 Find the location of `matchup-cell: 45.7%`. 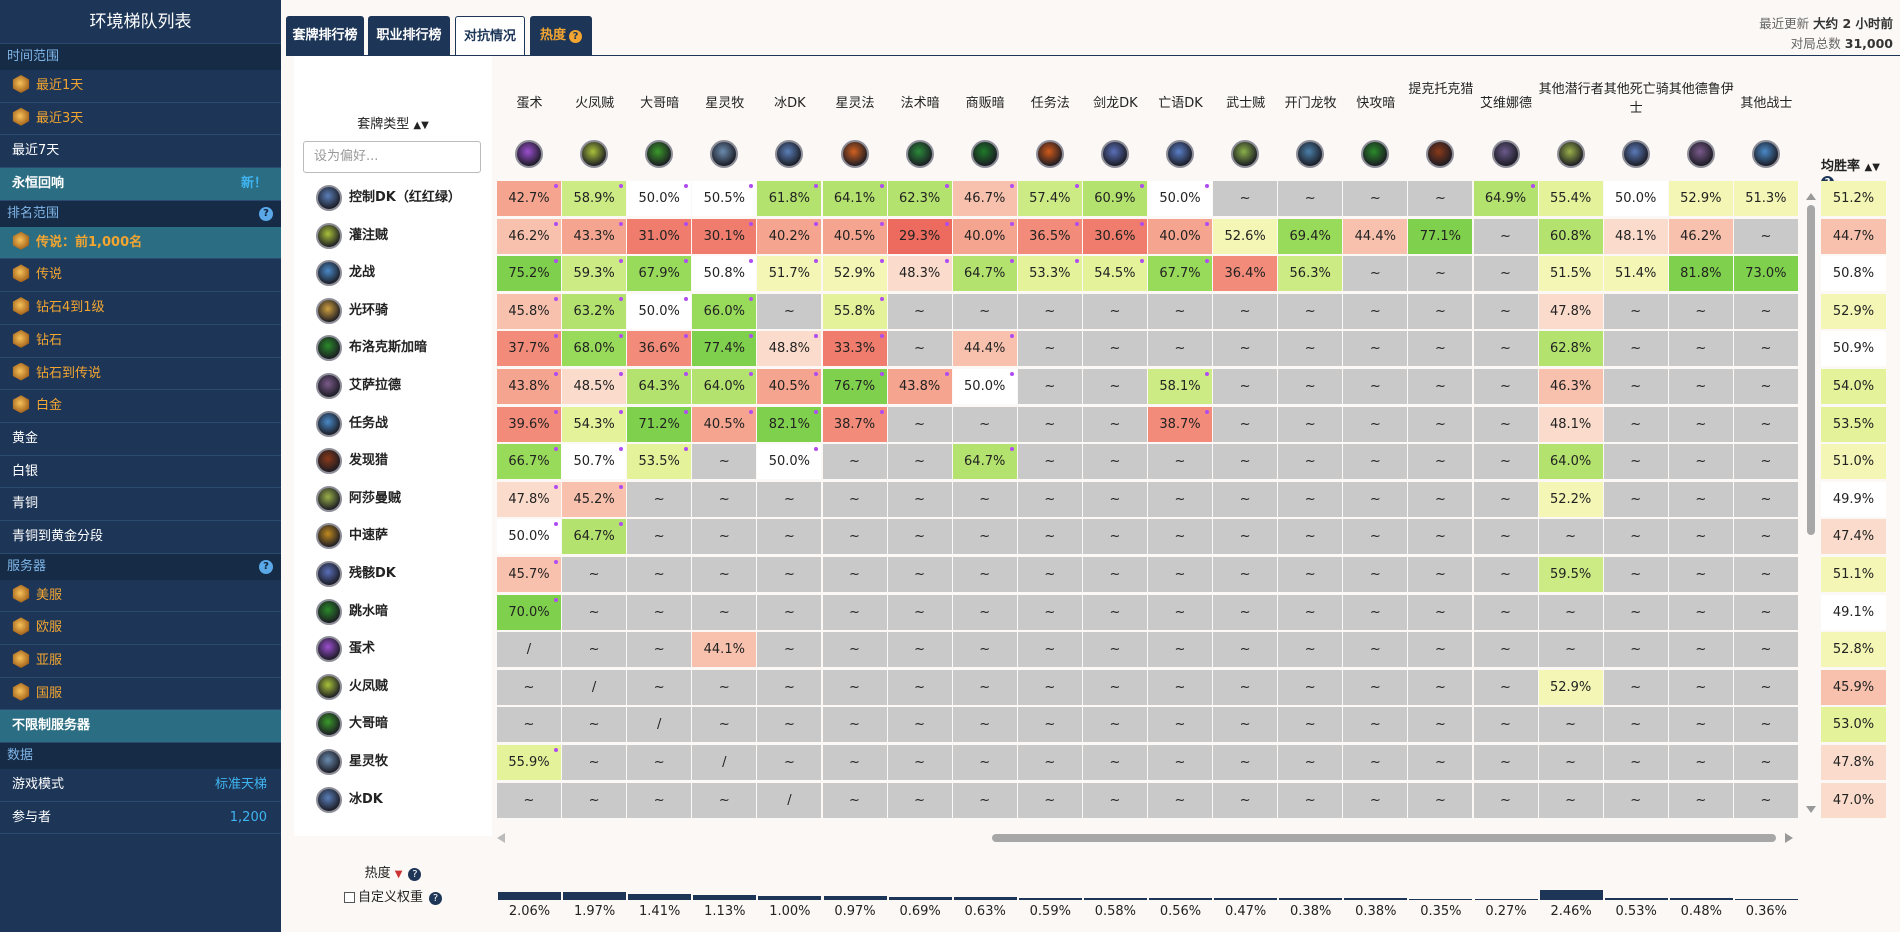

matchup-cell: 45.7% is located at coordinates (529, 574).